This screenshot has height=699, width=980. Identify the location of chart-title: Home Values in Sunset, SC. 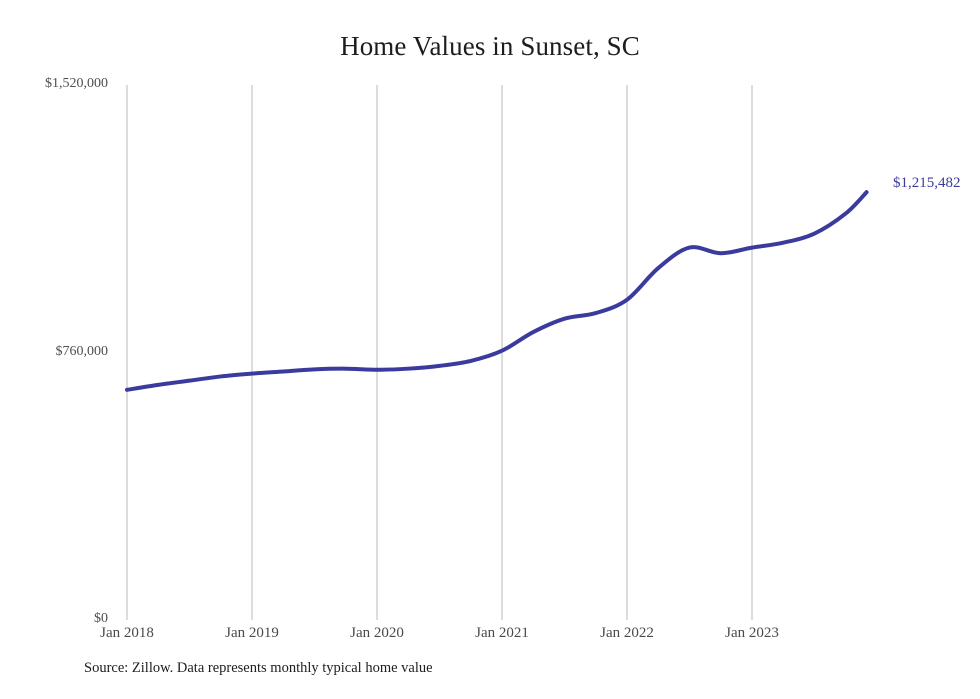
(490, 46).